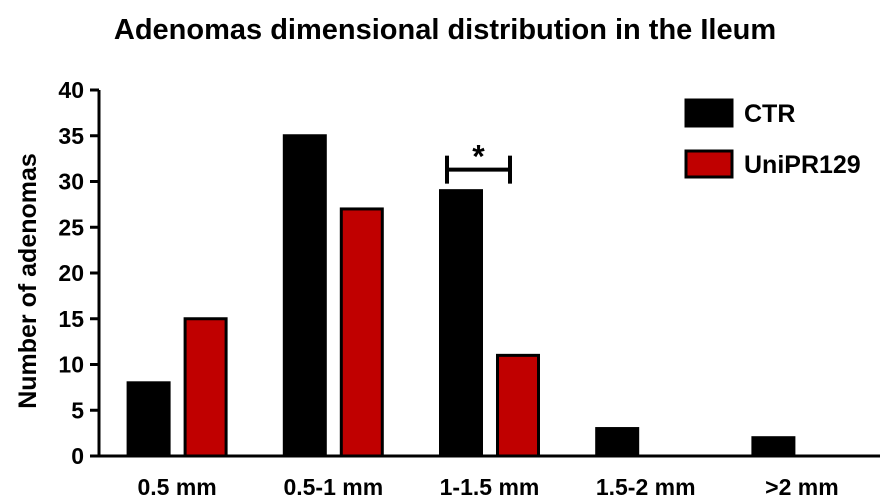  Describe the element at coordinates (709, 164) in the screenshot. I see `legend-swatch-unipr129` at that location.